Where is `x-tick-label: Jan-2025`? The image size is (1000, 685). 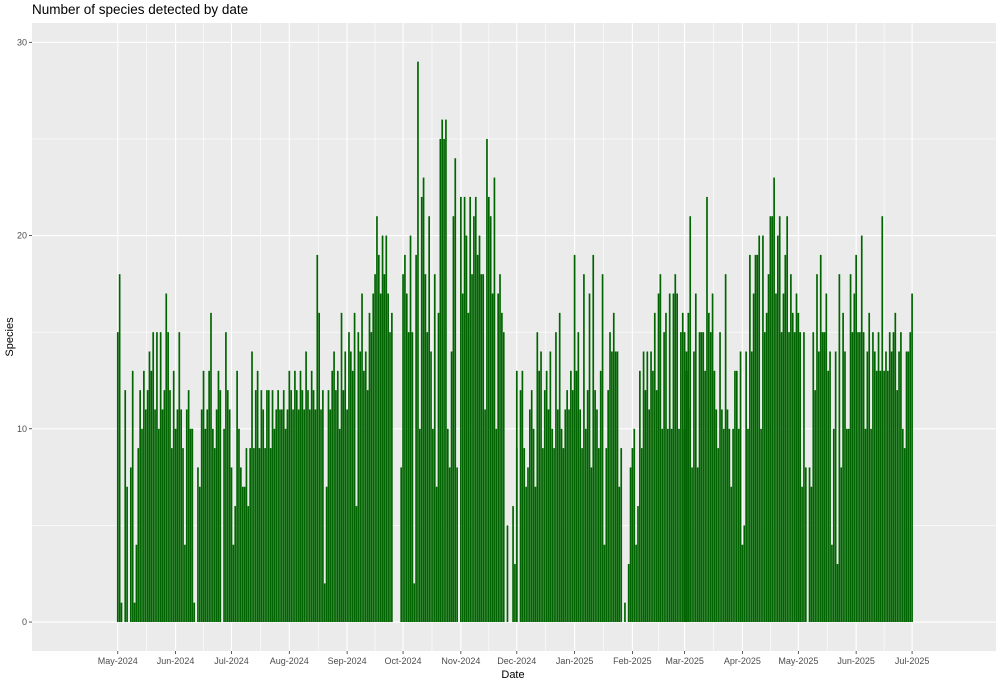 x-tick-label: Jan-2025 is located at coordinates (575, 661).